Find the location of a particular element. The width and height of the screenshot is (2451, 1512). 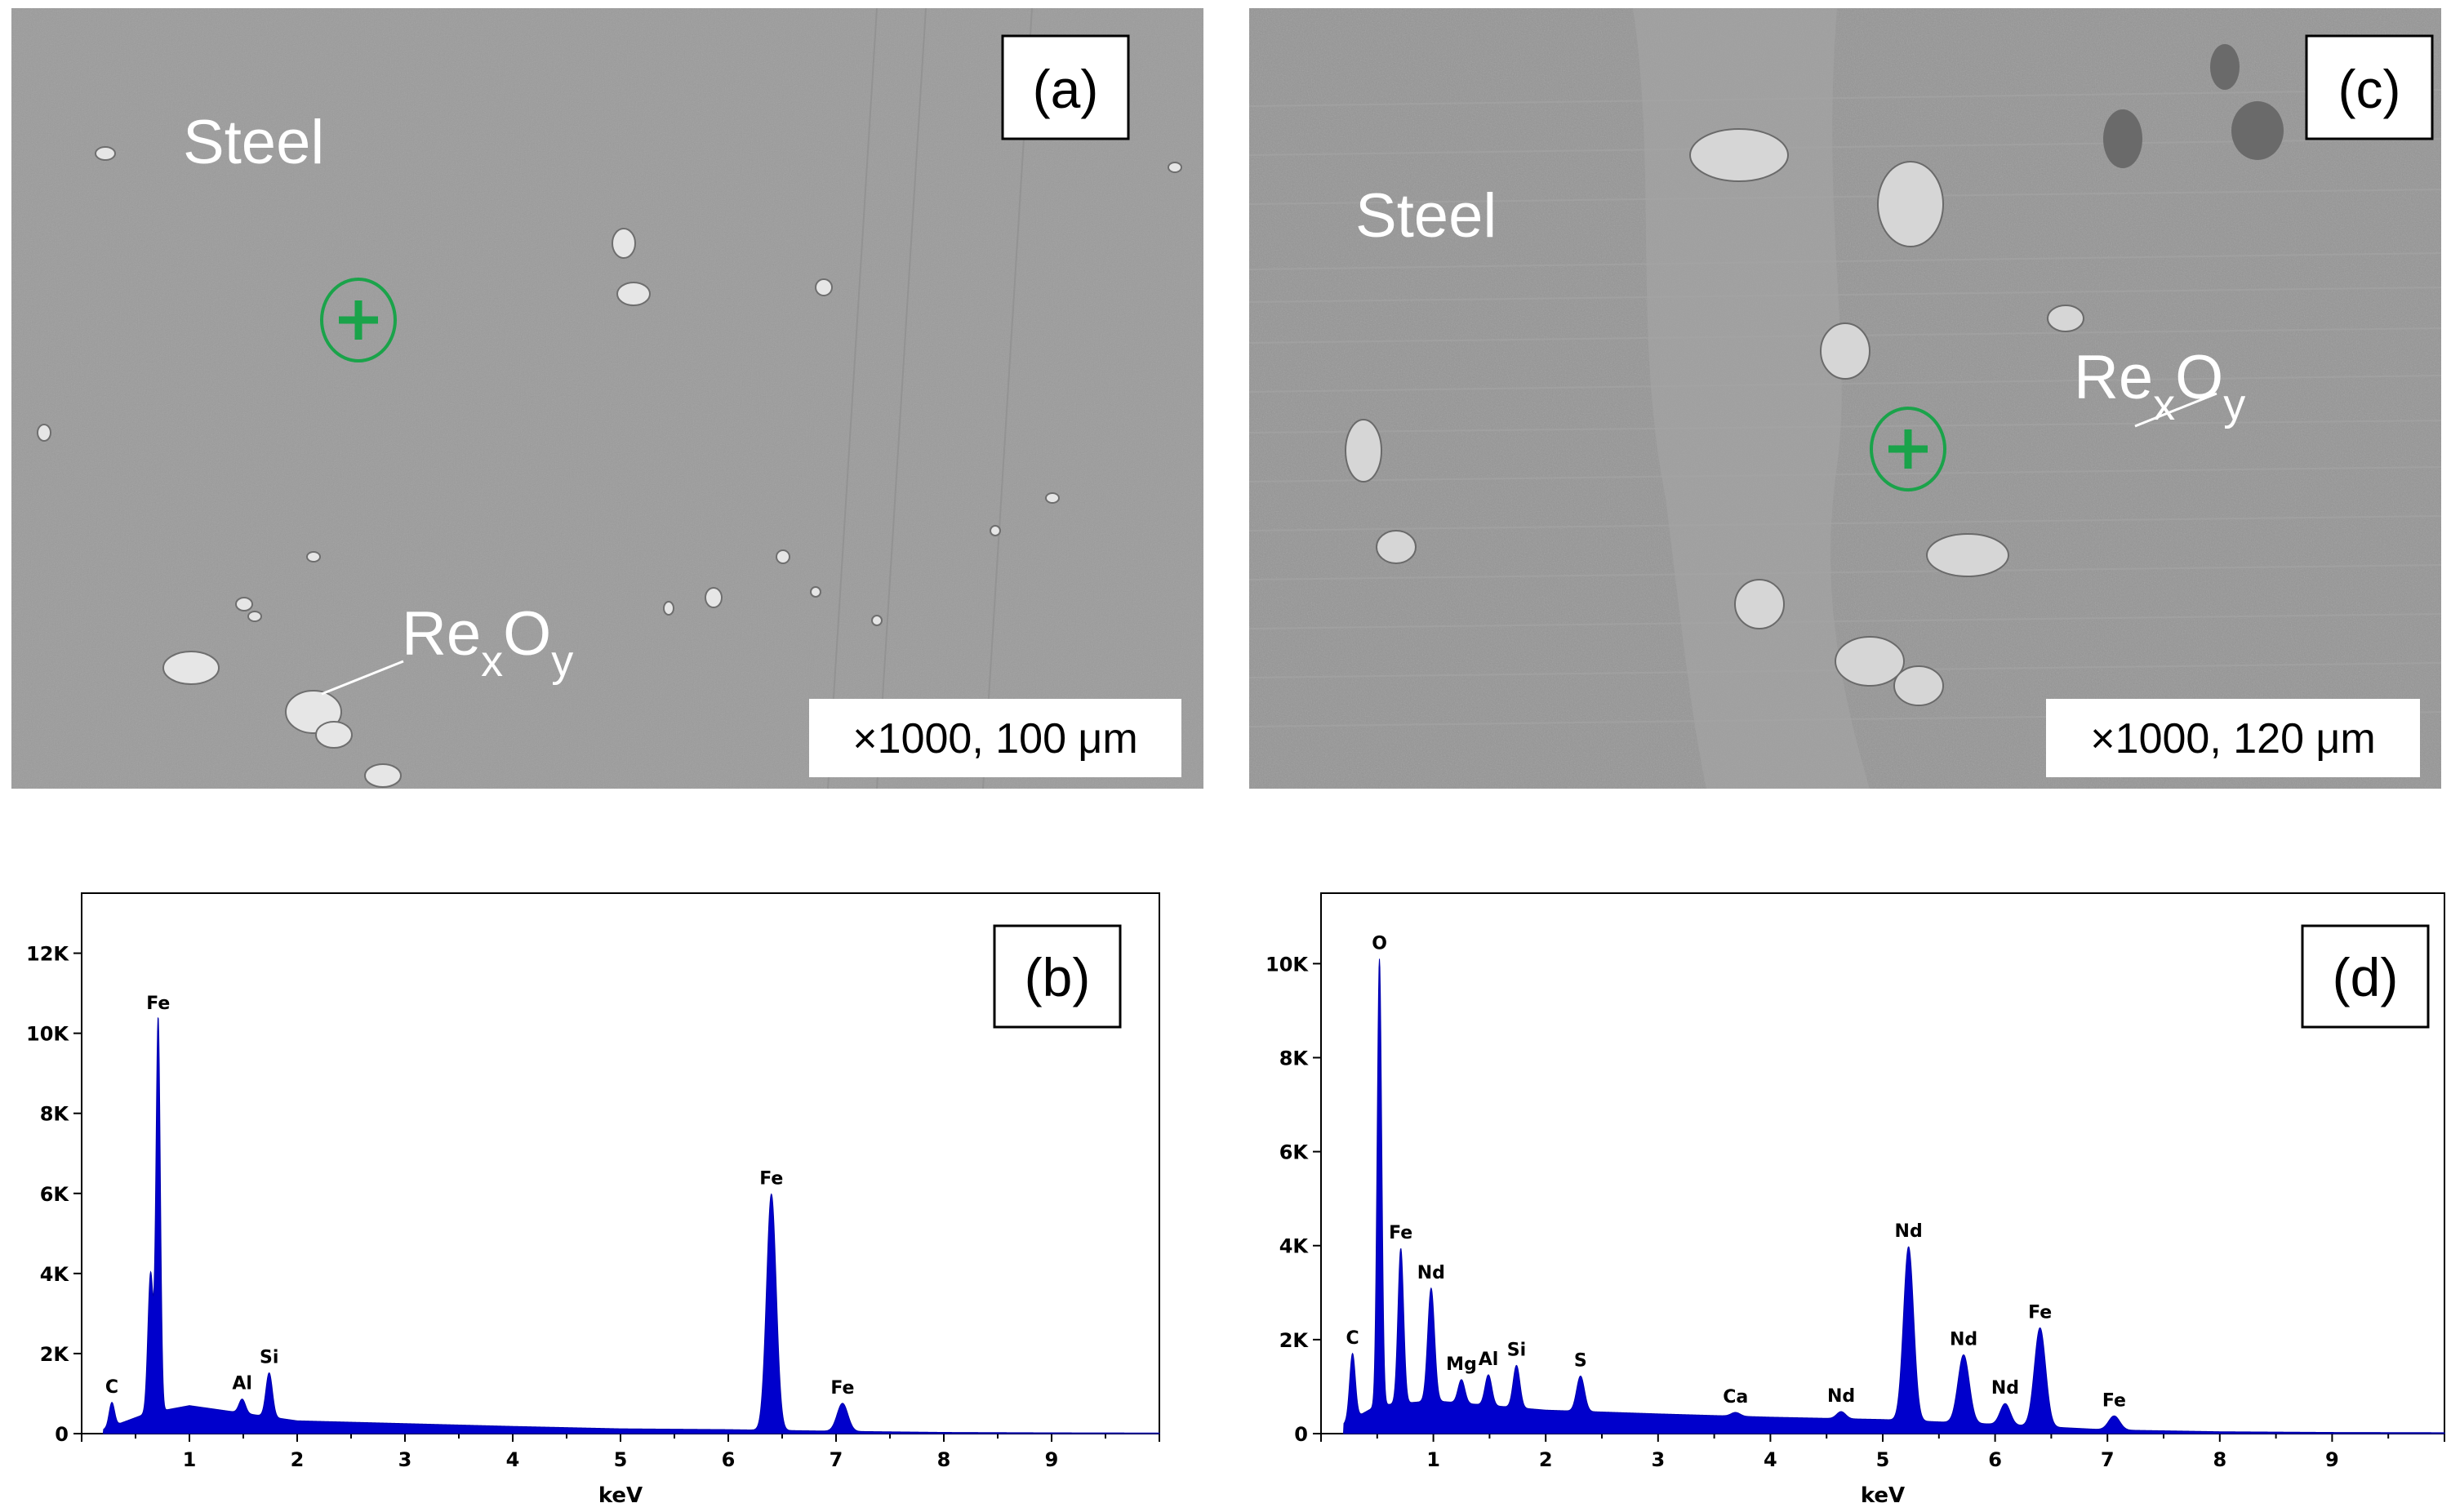

particle-label-sub-x: x is located at coordinates (2164, 405).